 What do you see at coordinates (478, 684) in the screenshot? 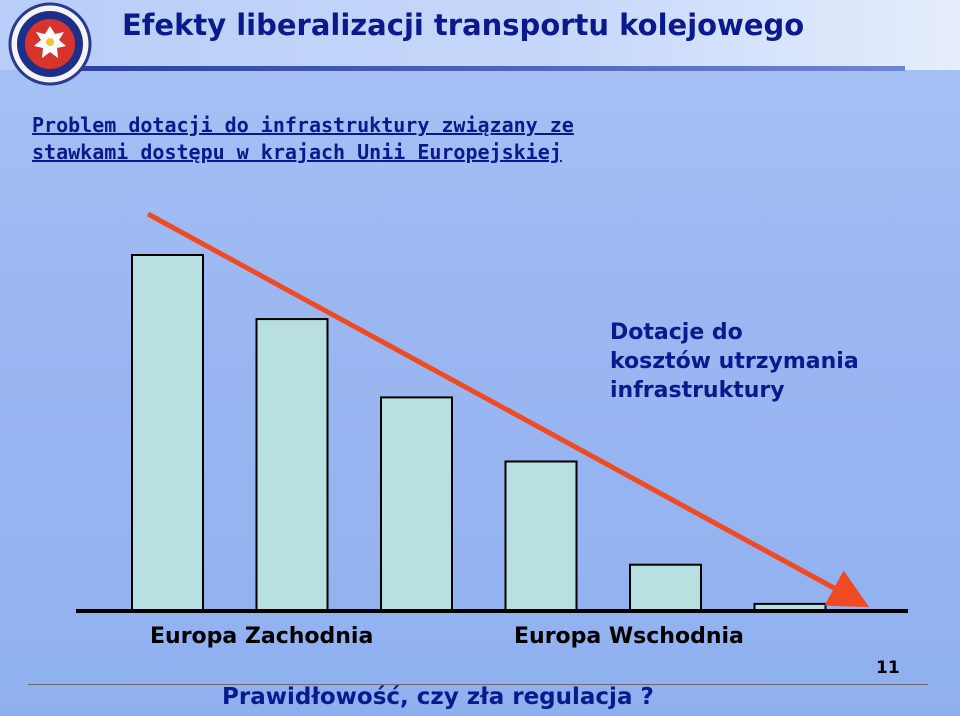
I see `footer-rule` at bounding box center [478, 684].